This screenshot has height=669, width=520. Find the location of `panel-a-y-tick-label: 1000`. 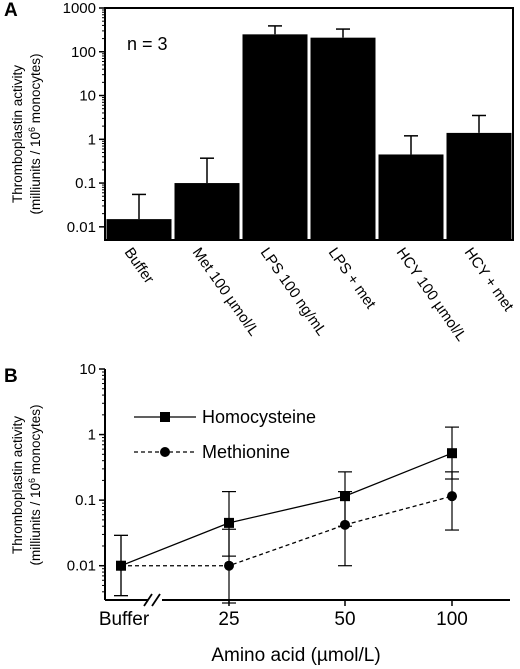

panel-a-y-tick-label: 1000 is located at coordinates (79, 8).